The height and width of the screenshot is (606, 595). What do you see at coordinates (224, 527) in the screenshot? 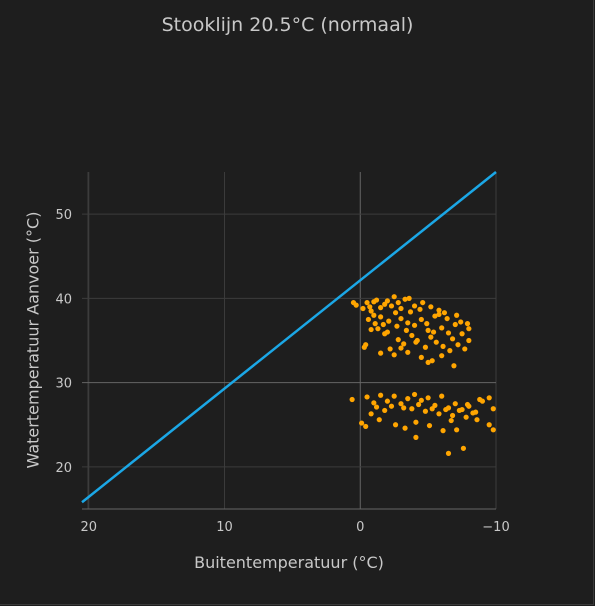
I see `x-tick-label: 10` at bounding box center [224, 527].